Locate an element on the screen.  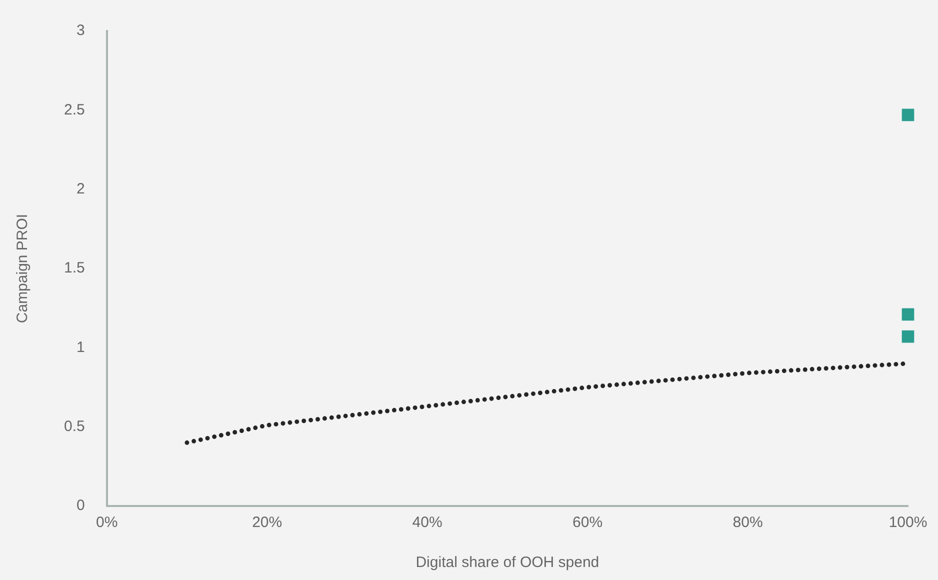
y-tick-label: 1.5 is located at coordinates (74, 268).